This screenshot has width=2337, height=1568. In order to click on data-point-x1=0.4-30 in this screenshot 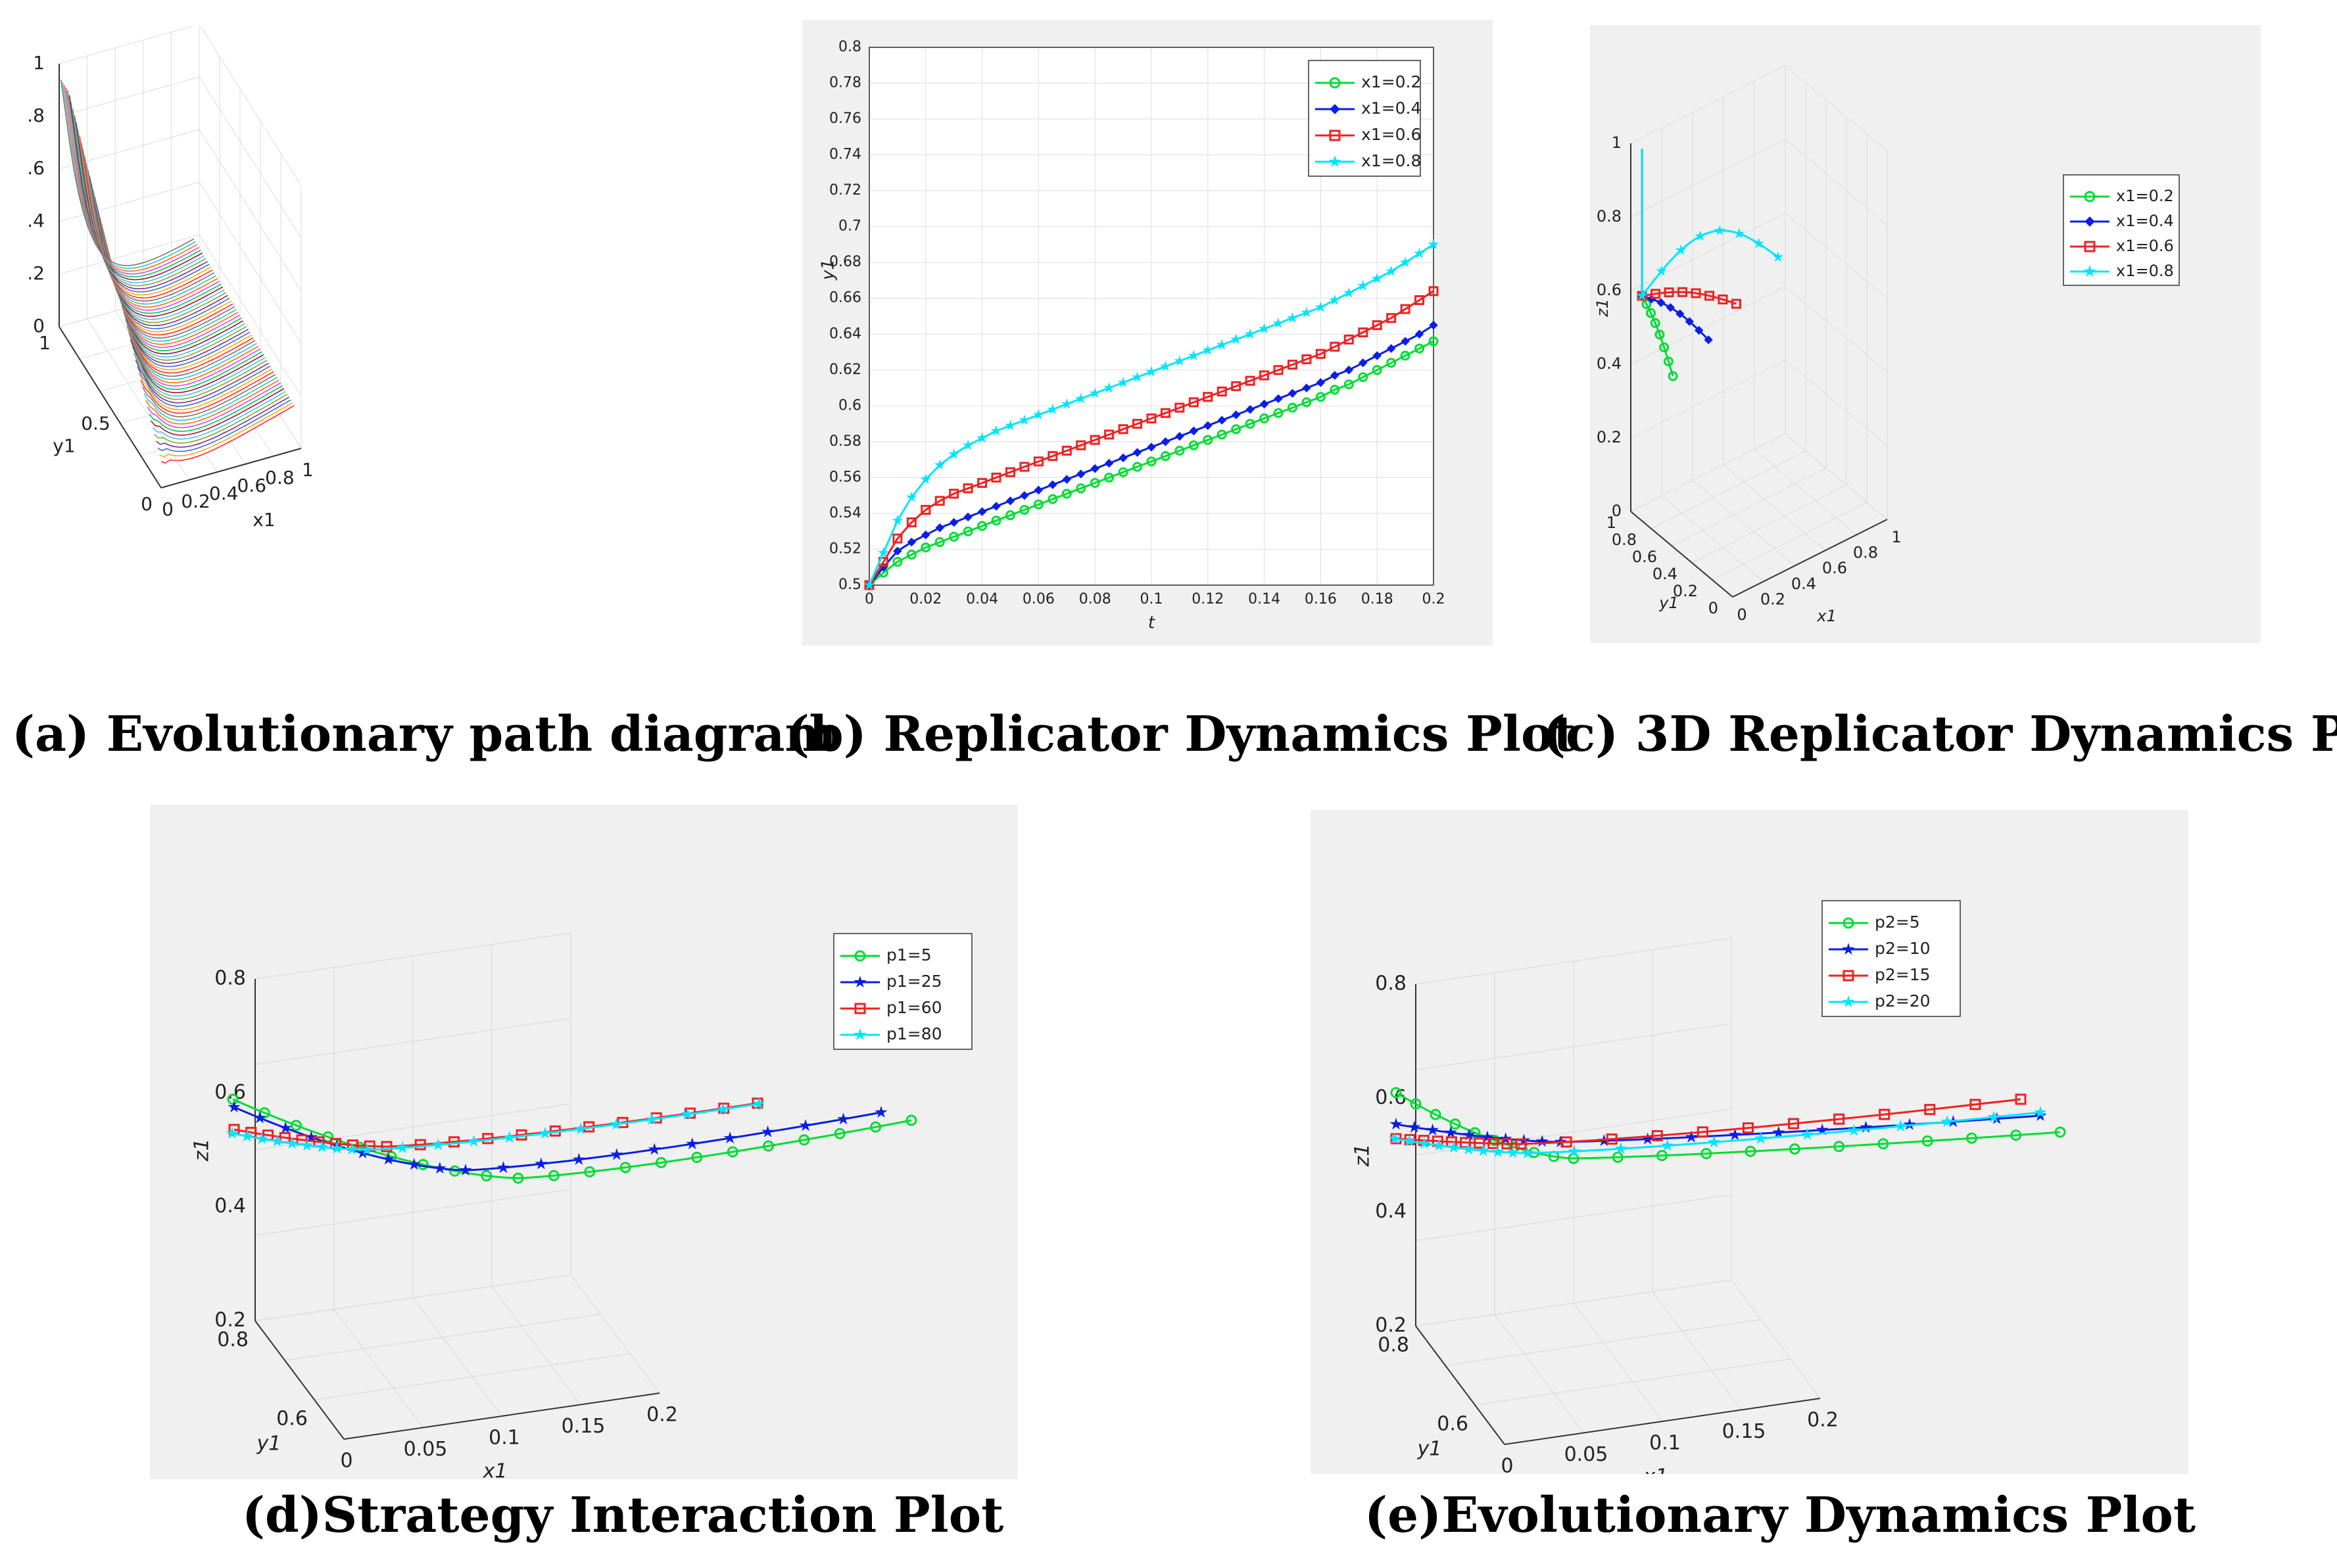, I will do `click(1293, 394)`.